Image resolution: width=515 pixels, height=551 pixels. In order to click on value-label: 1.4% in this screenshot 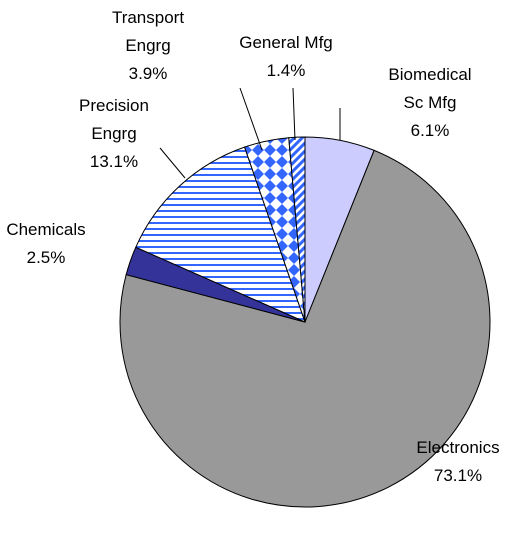, I will do `click(286, 70)`.